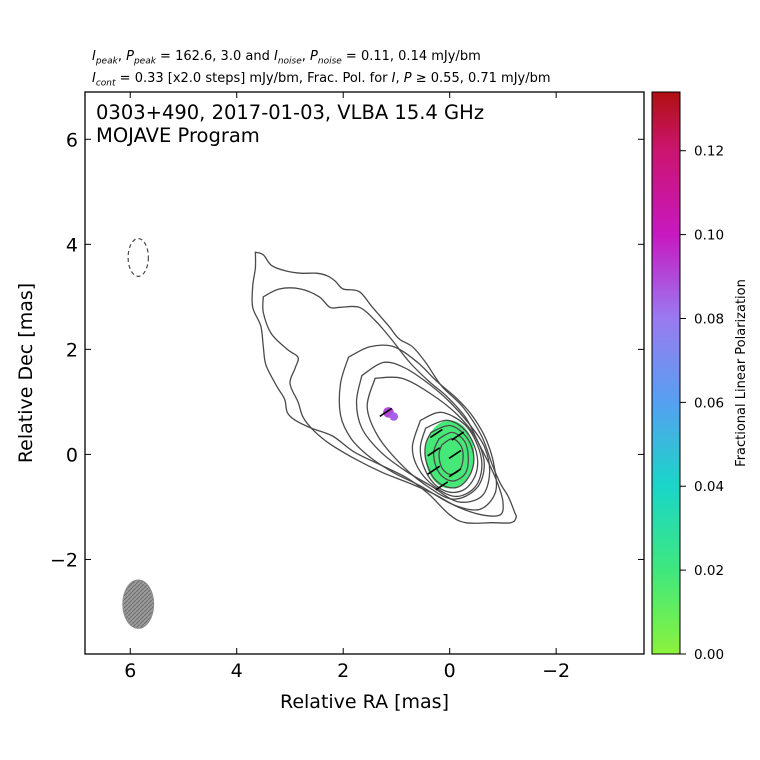  What do you see at coordinates (364, 702) in the screenshot?
I see `x-axis-label: Relative RA [mas]` at bounding box center [364, 702].